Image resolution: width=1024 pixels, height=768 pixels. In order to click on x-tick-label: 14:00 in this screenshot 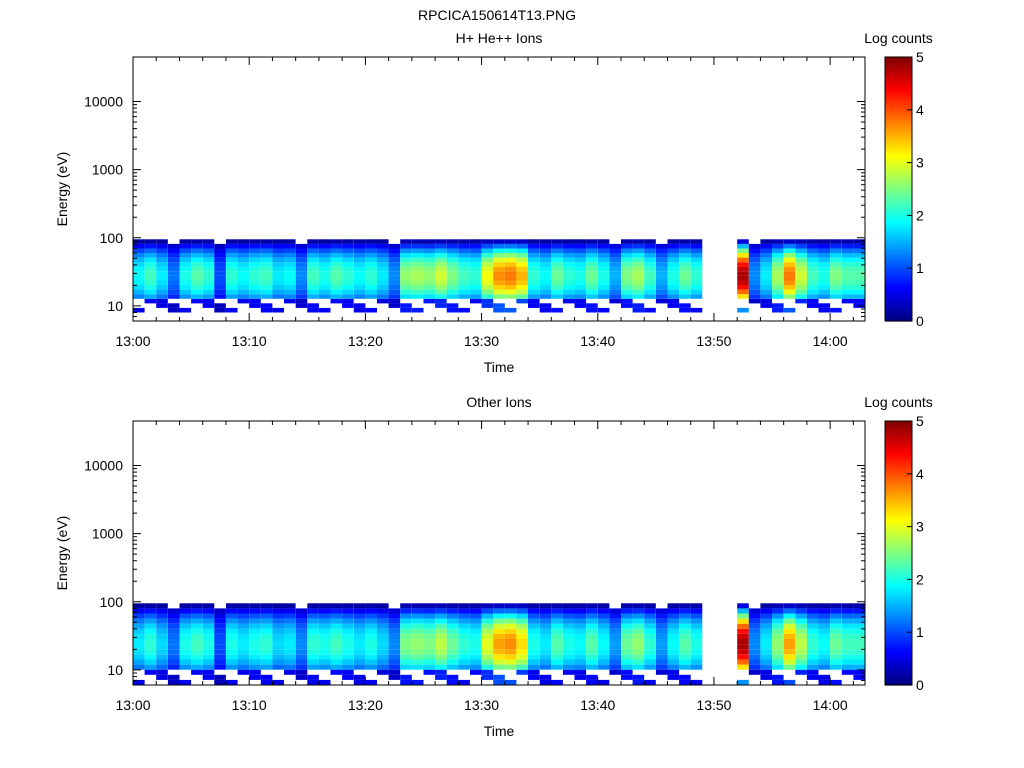, I will do `click(830, 341)`.